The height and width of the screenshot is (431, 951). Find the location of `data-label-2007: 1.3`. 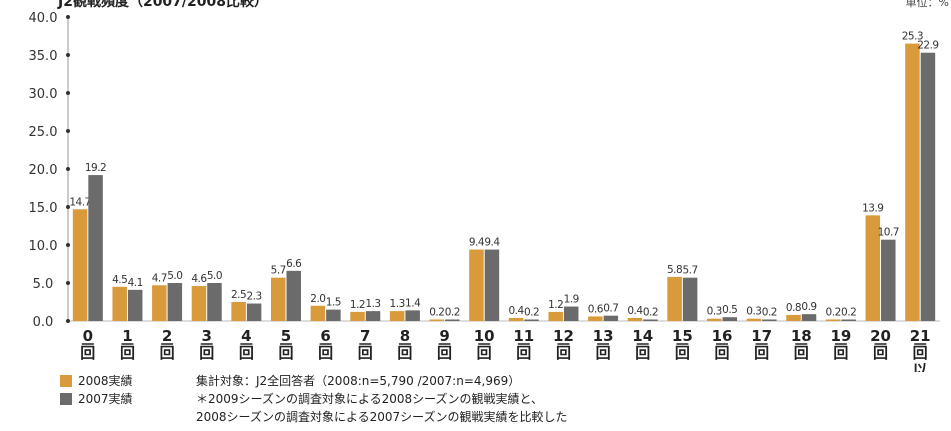

data-label-2007: 1.3 is located at coordinates (372, 304).